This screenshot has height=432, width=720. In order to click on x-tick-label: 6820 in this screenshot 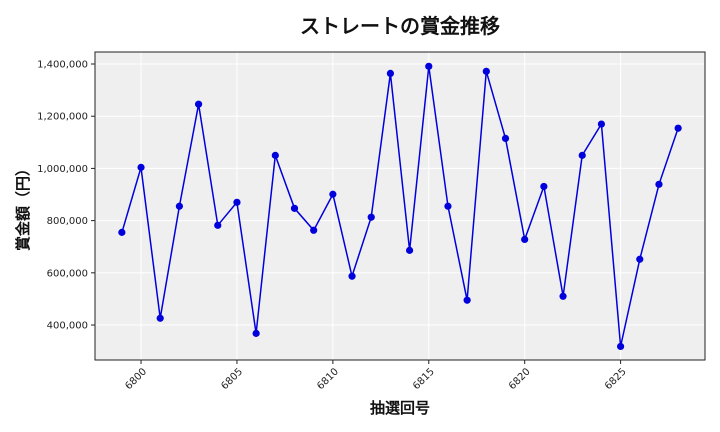, I will do `click(520, 379)`.